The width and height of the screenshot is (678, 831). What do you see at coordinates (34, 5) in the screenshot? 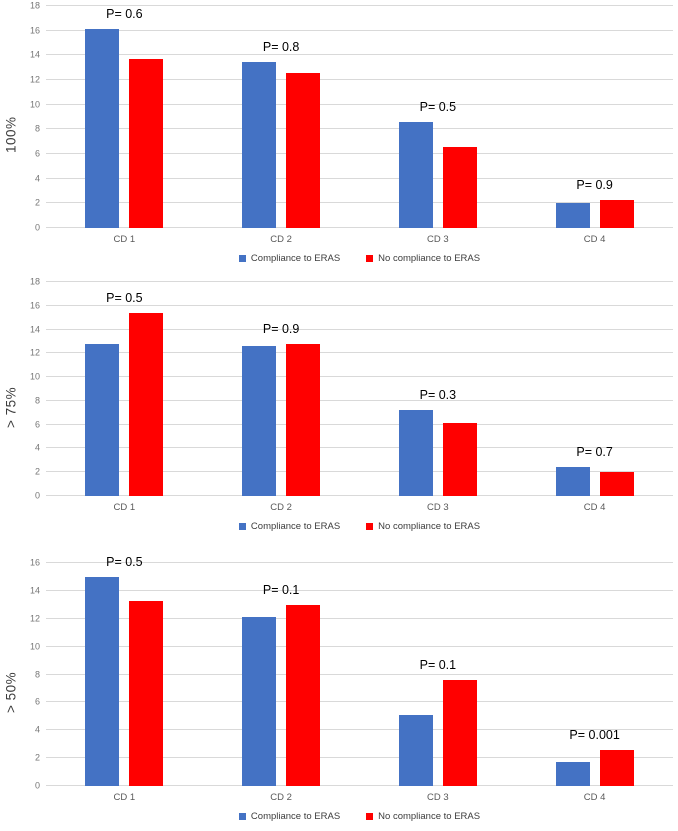
I see `y-tick-label: 18` at bounding box center [34, 5].